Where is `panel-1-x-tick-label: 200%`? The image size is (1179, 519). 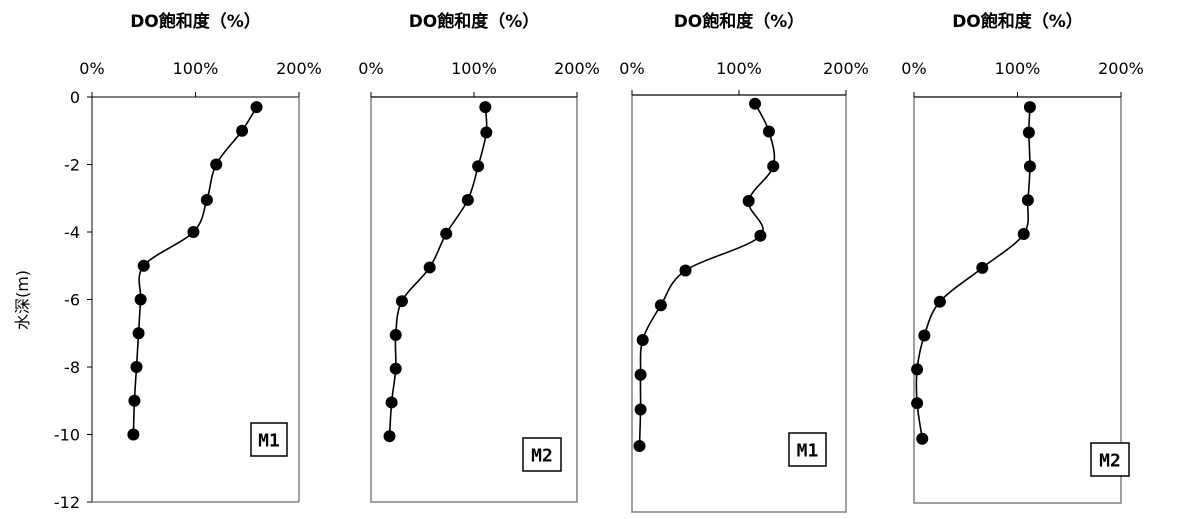 panel-1-x-tick-label: 200% is located at coordinates (299, 68).